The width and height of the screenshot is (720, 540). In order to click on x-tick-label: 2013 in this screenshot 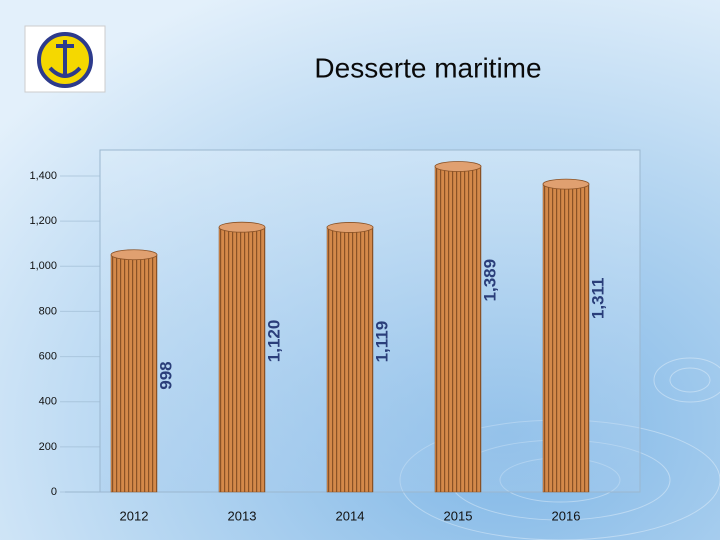, I will do `click(242, 515)`.